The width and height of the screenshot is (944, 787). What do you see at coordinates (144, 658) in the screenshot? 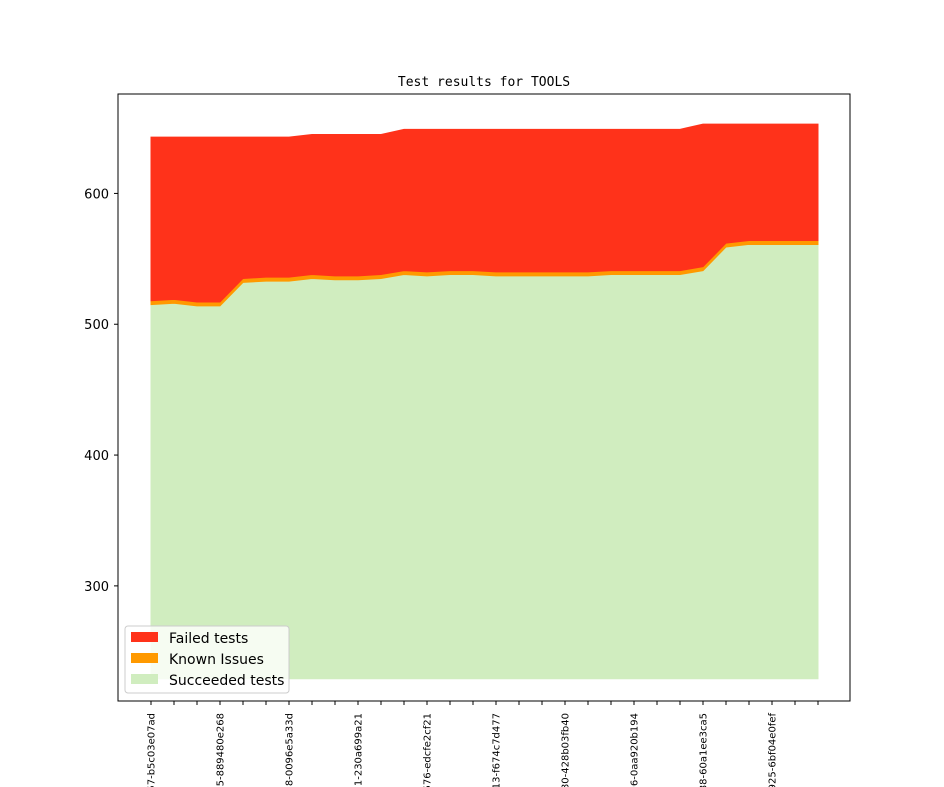
I see `legend-swatch-known` at bounding box center [144, 658].